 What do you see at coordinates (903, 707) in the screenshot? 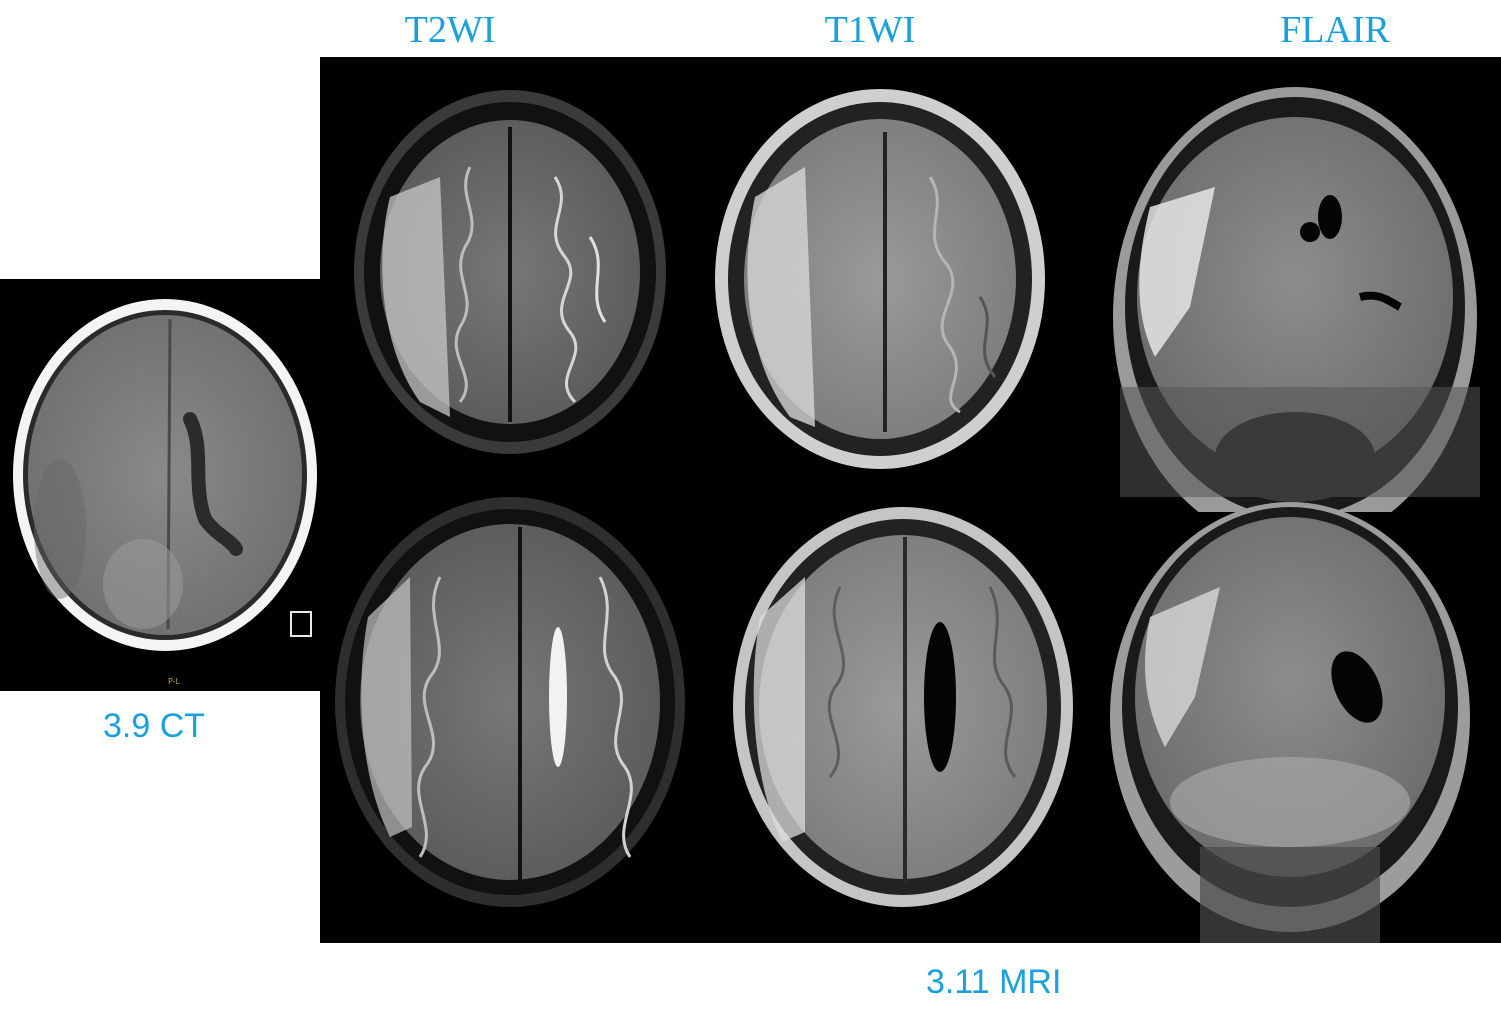
I see `t1wi-bottom-slice` at bounding box center [903, 707].